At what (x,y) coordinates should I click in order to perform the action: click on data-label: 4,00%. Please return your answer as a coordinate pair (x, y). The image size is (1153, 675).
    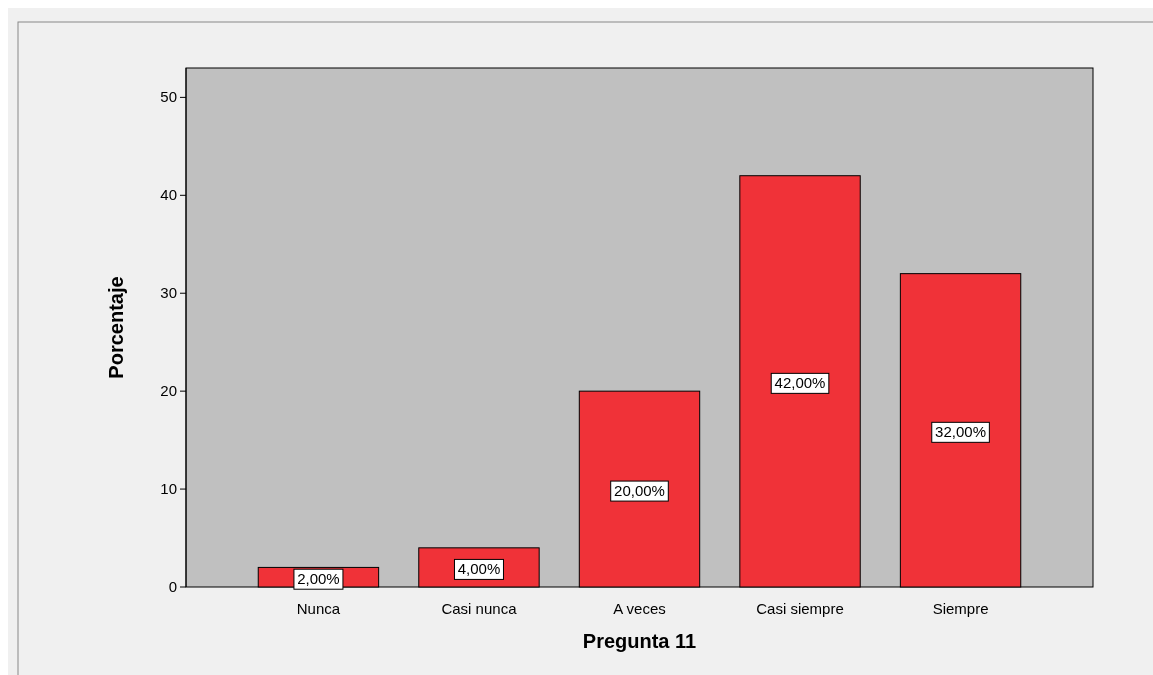
    Looking at the image, I should click on (479, 569).